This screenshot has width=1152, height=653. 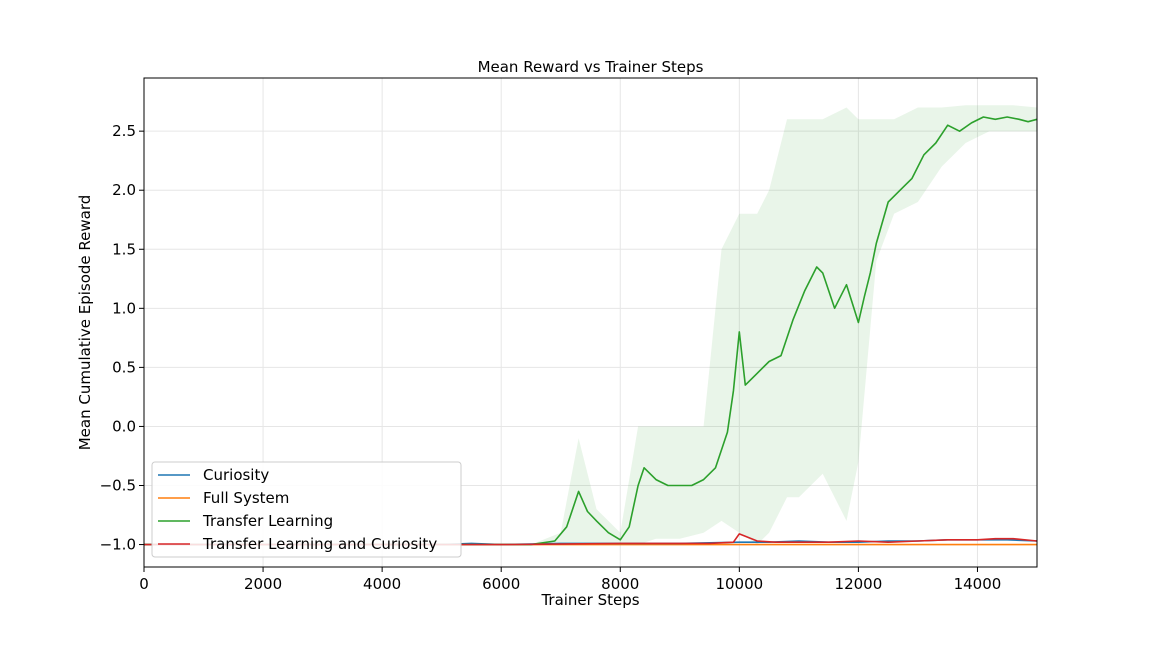 What do you see at coordinates (124, 308) in the screenshot?
I see `y-tick-label: 1.0` at bounding box center [124, 308].